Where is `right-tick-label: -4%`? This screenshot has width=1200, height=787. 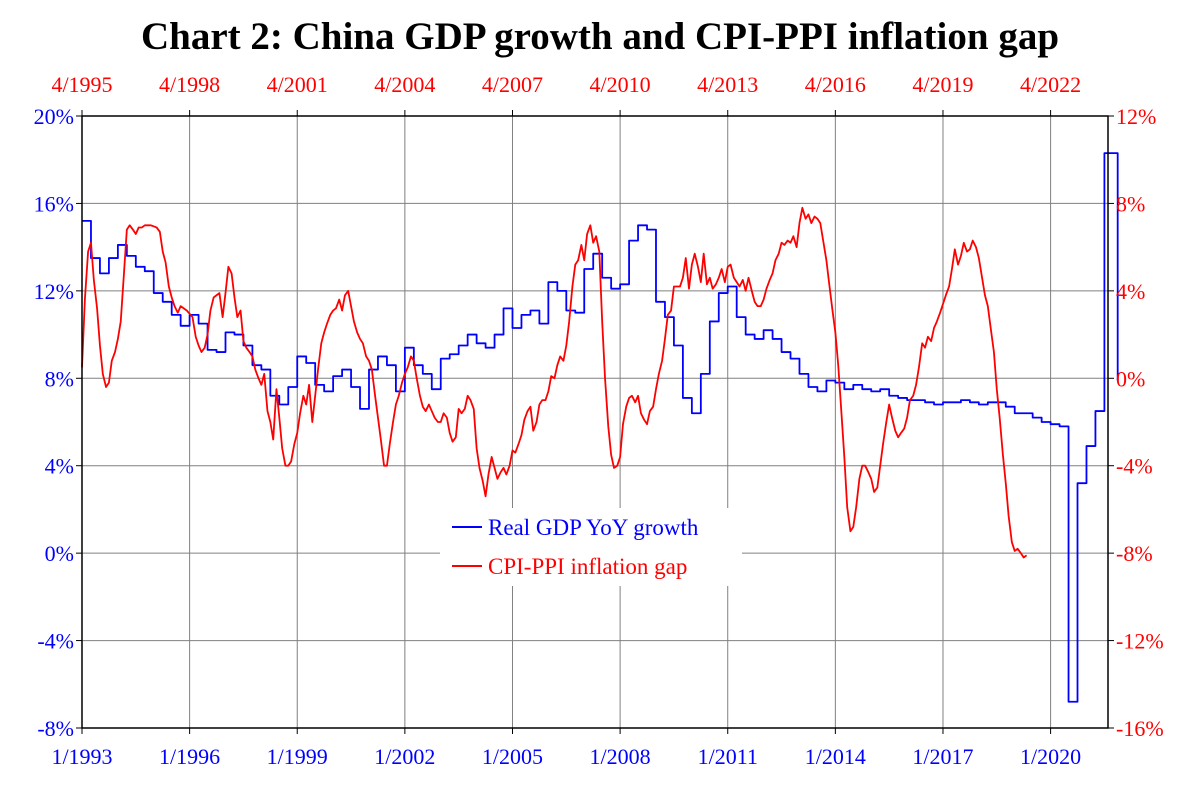 right-tick-label: -4% is located at coordinates (1134, 466).